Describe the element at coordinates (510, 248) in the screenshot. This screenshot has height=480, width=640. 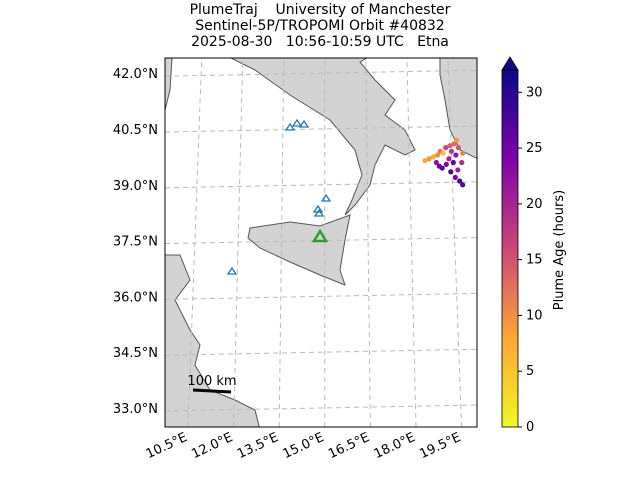
I see `colorbar` at that location.